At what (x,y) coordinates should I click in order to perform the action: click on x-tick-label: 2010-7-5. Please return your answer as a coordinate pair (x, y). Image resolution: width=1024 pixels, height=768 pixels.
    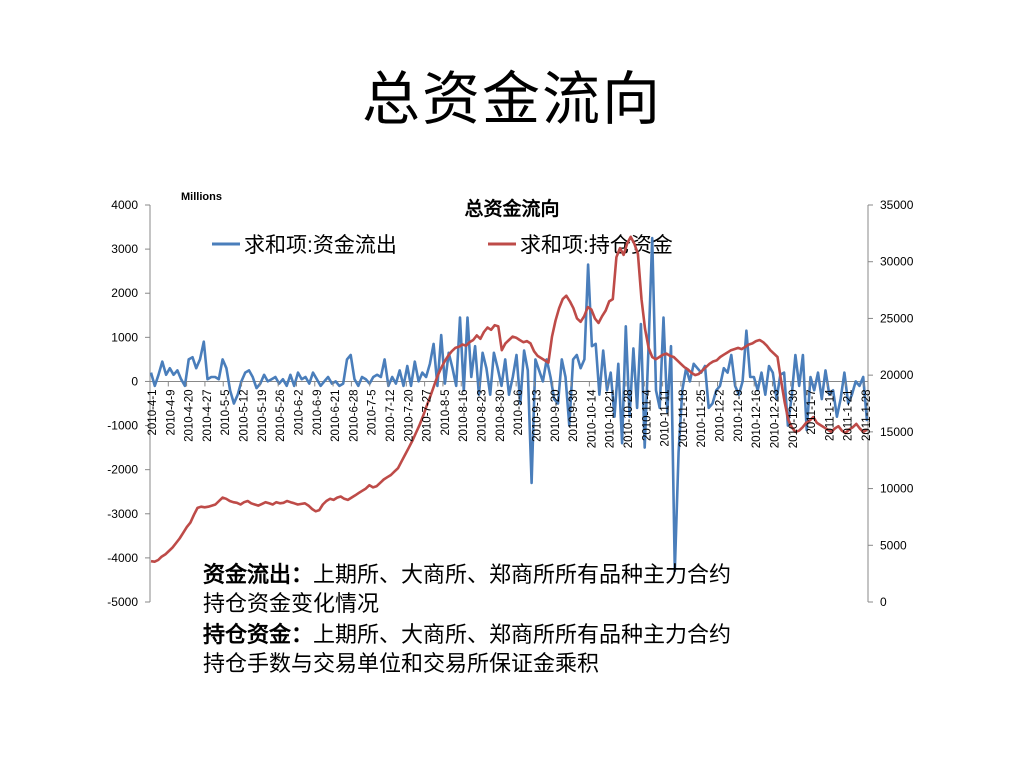
    Looking at the image, I should click on (373, 412).